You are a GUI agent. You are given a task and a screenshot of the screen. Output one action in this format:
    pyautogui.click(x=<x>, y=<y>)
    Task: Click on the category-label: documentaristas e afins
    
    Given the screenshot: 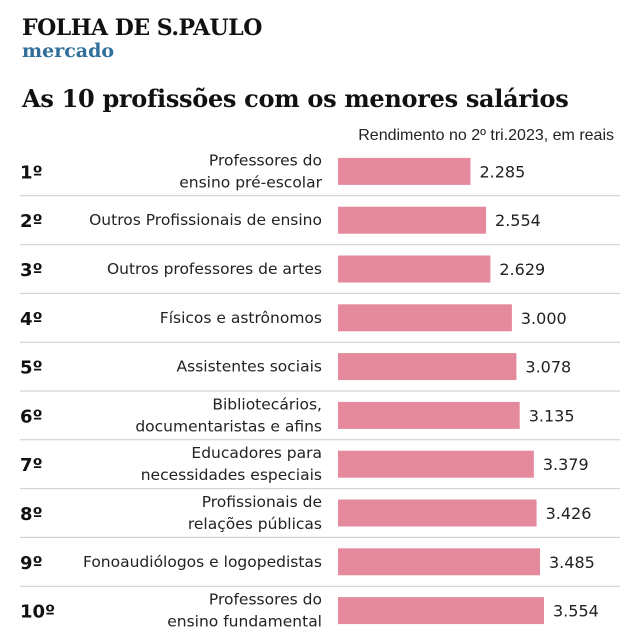 What is the action you would take?
    pyautogui.click(x=228, y=426)
    